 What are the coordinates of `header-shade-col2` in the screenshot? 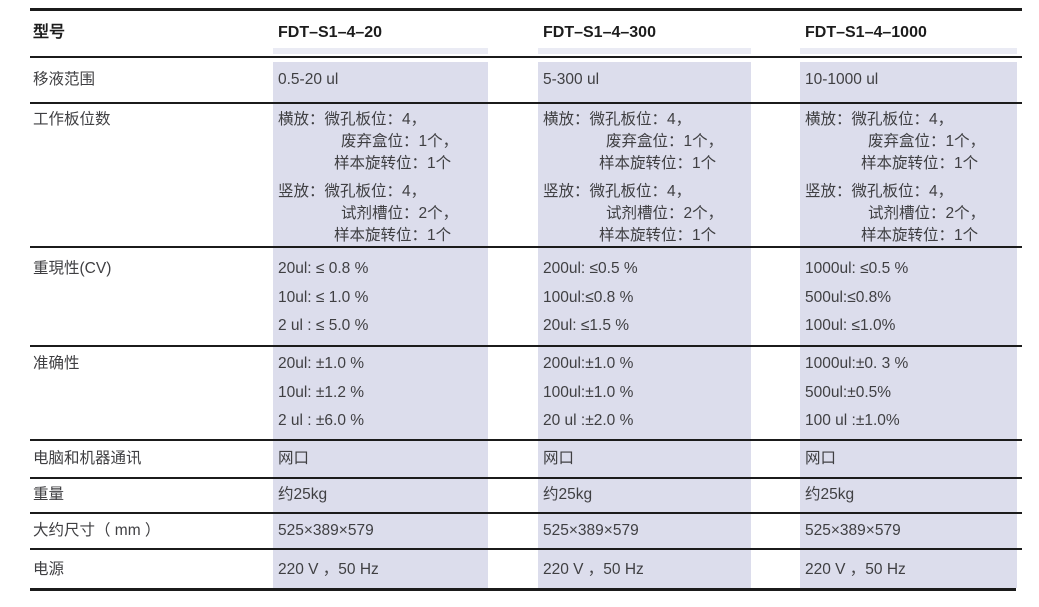 It's located at (644, 51).